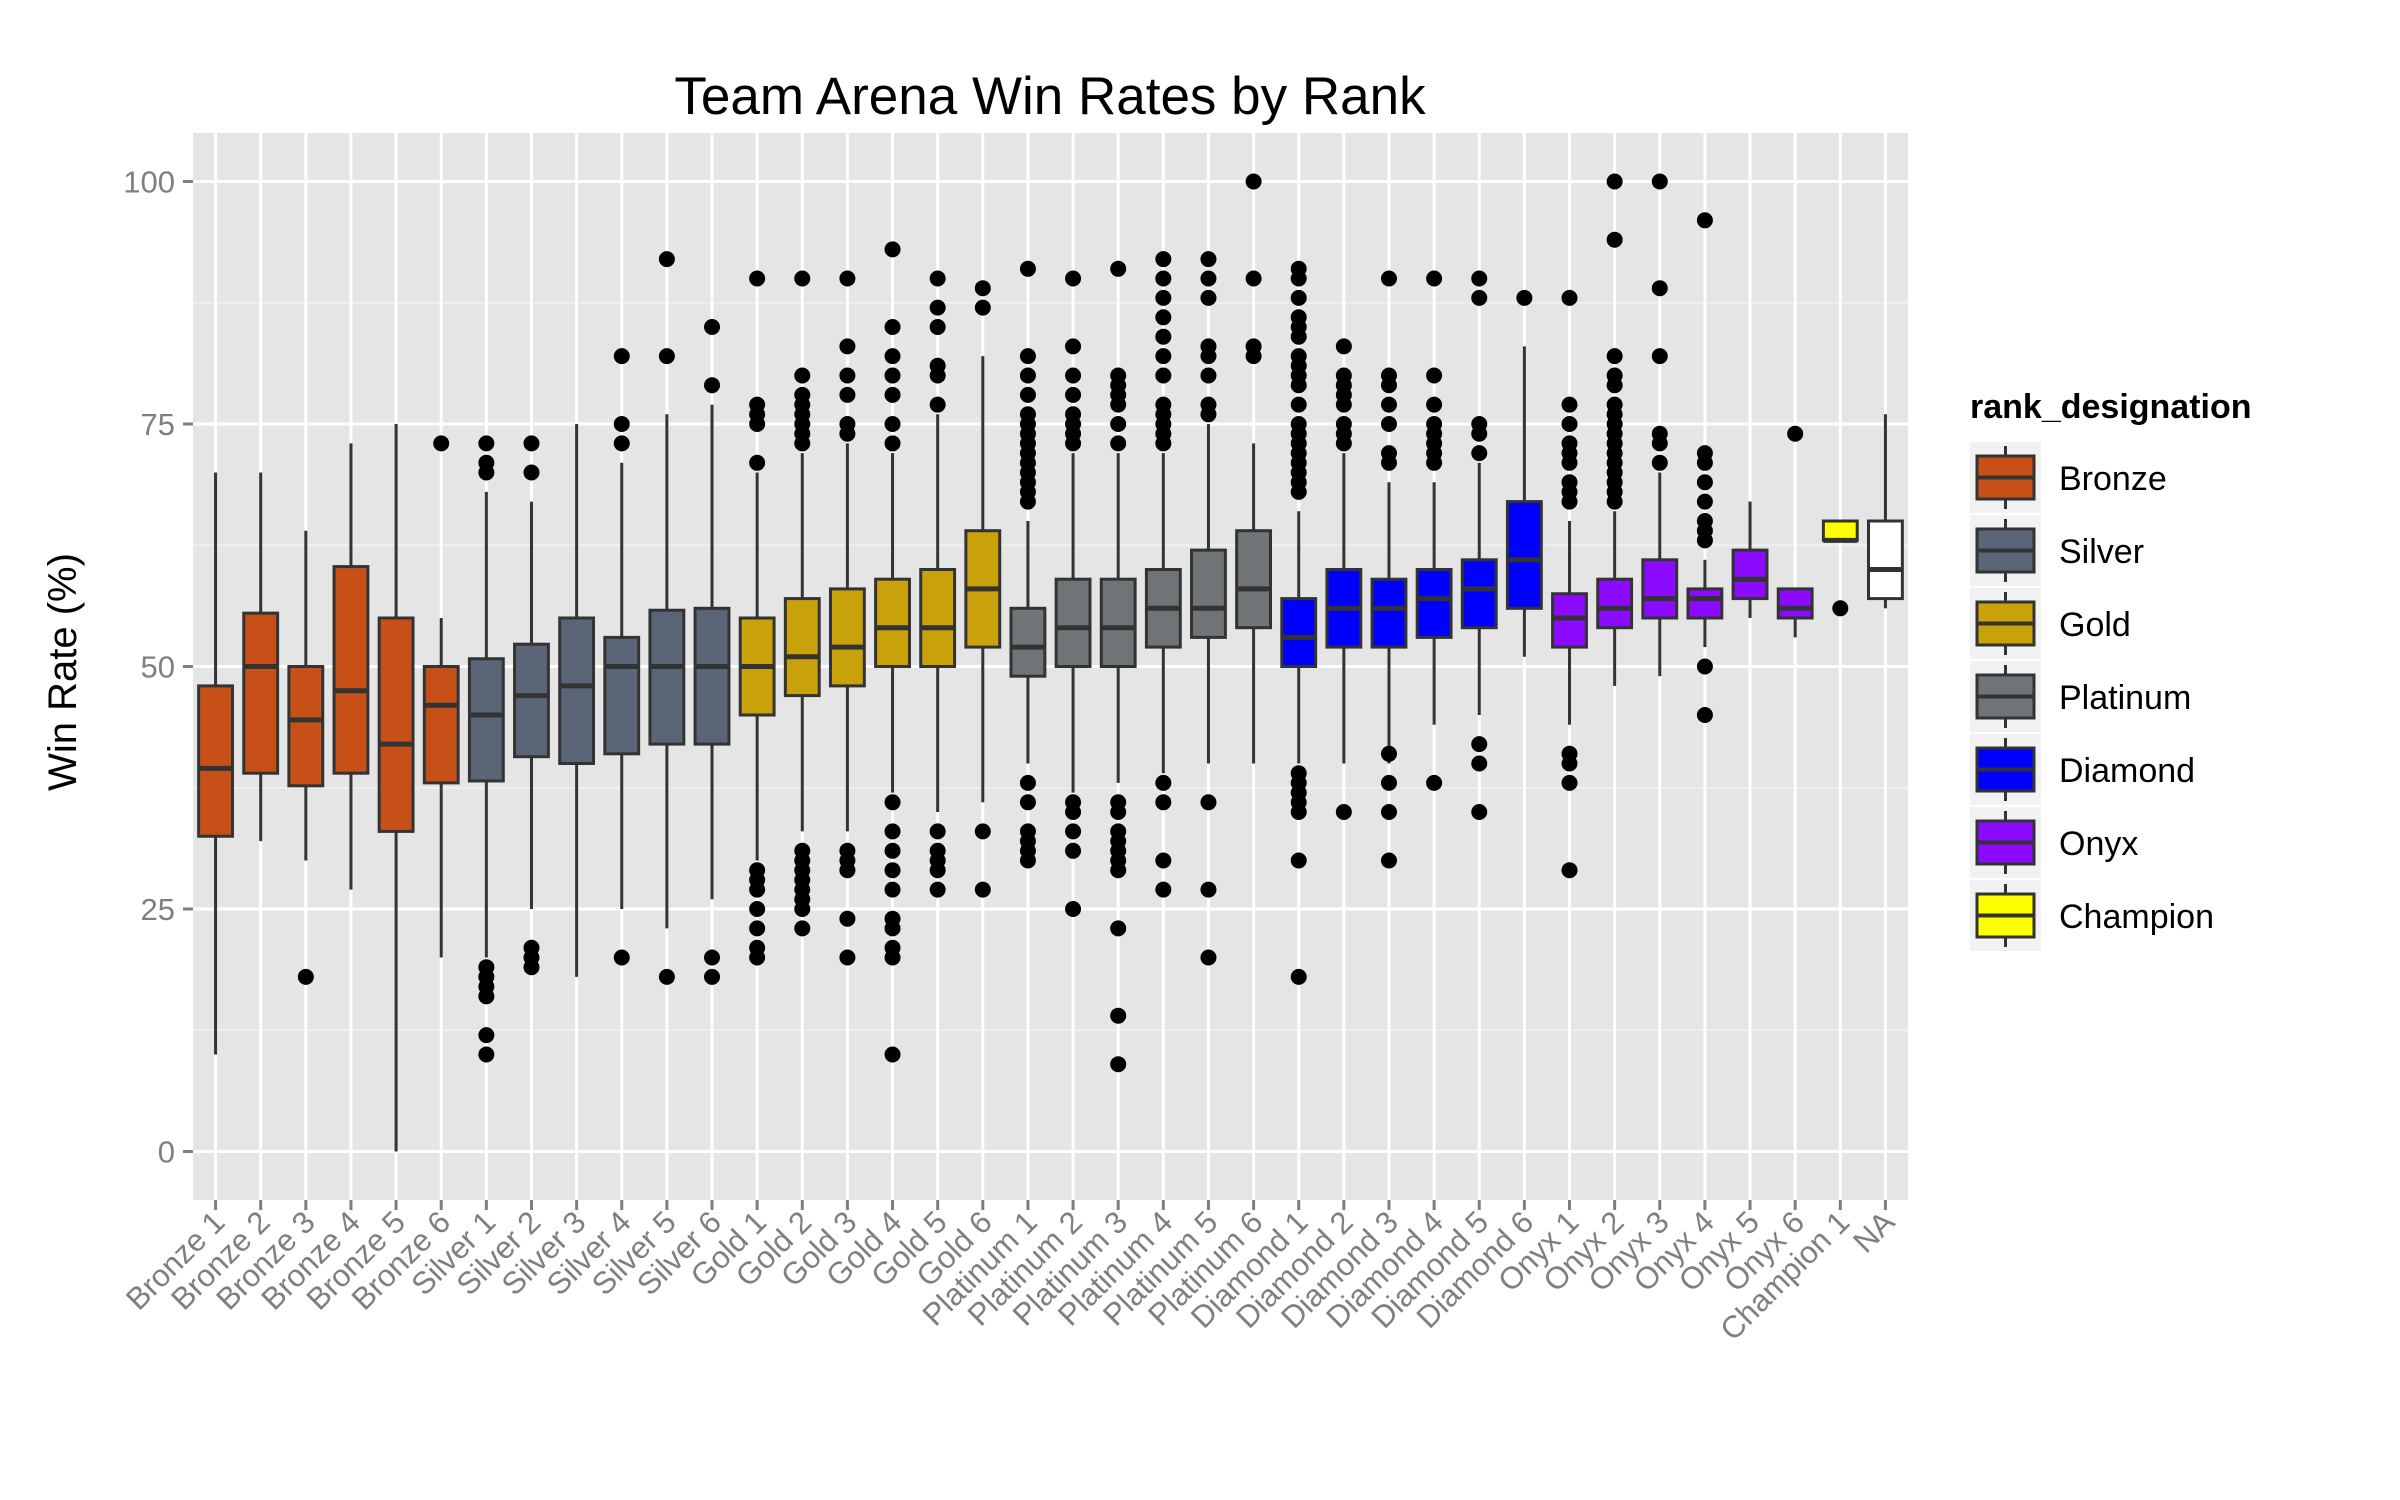 Image resolution: width=2400 pixels, height=1500 pixels. What do you see at coordinates (2082, 769) in the screenshot?
I see `legend-item: Diamond` at bounding box center [2082, 769].